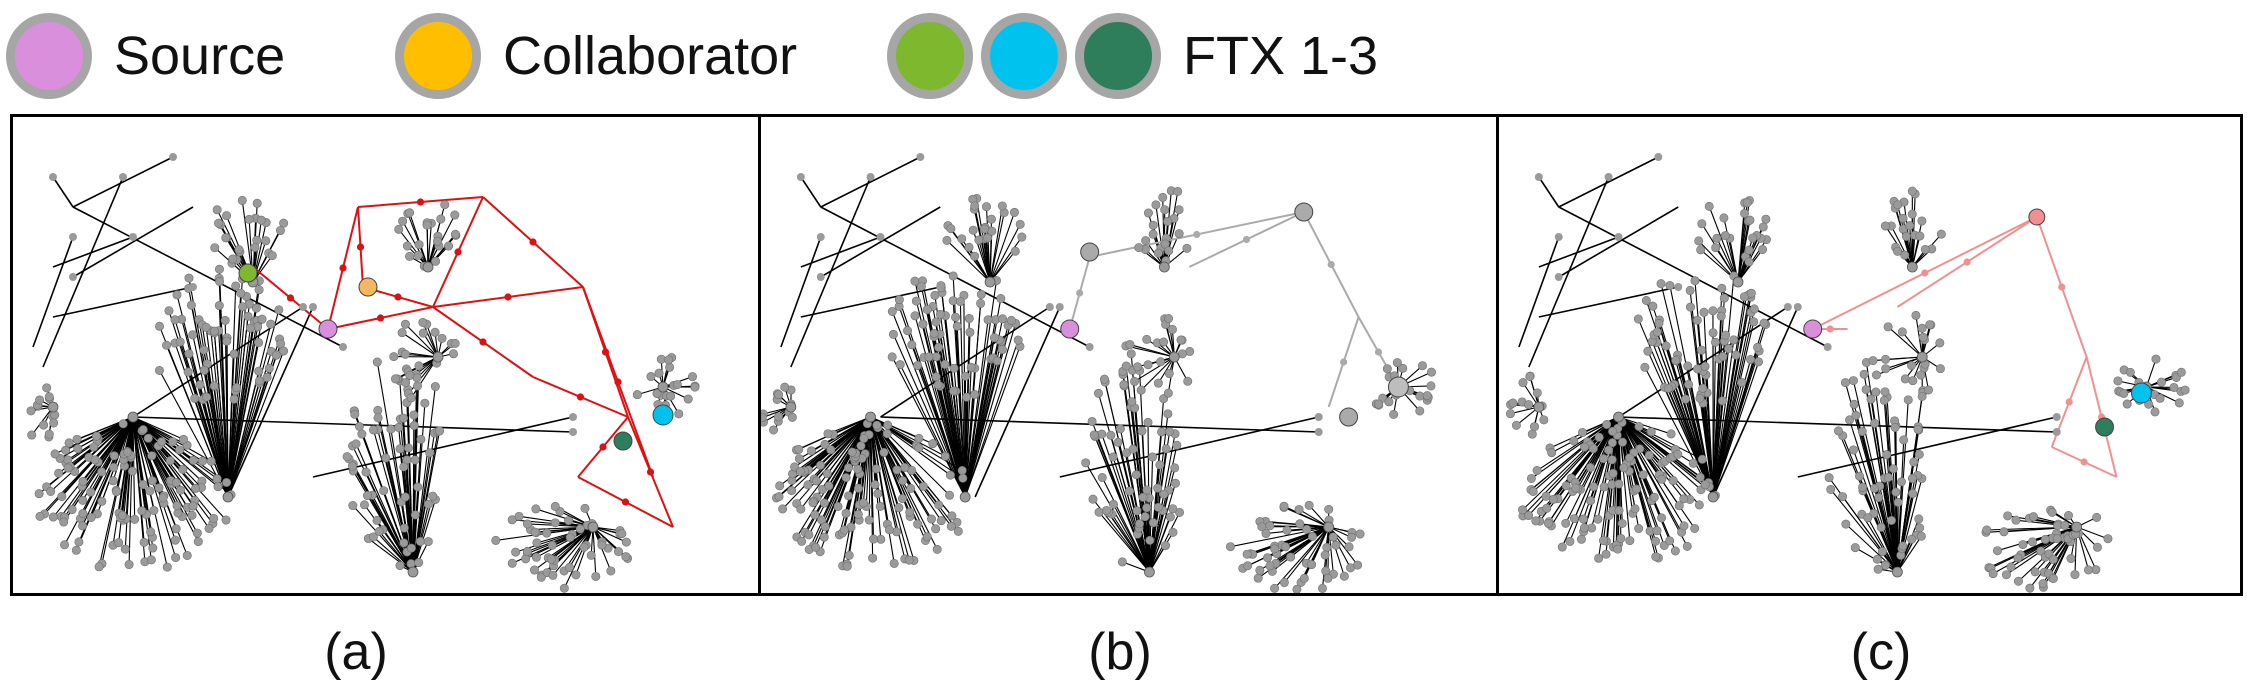  Describe the element at coordinates (1304, 212) in the screenshot. I see `ftx1-node` at that location.